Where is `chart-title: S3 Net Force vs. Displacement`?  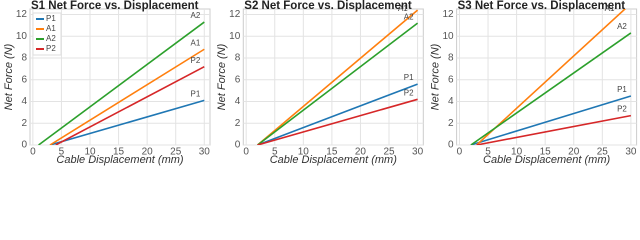
chart-title: S3 Net Force vs. Displacement is located at coordinates (542, 6).